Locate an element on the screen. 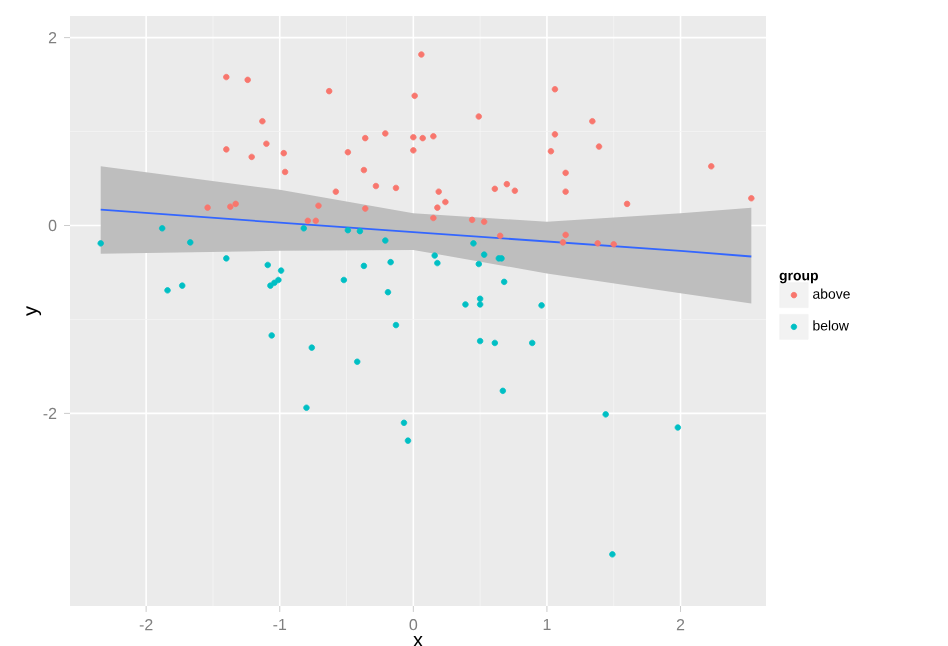 This screenshot has width=948, height=646. y-axis-title: y is located at coordinates (34, 311).